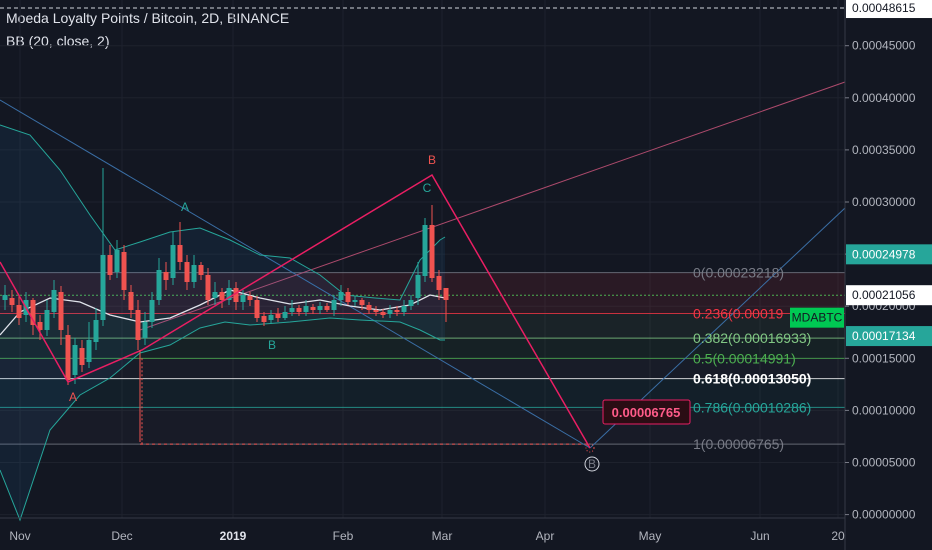 The image size is (932, 550). I want to click on pattern-label: C, so click(427, 188).